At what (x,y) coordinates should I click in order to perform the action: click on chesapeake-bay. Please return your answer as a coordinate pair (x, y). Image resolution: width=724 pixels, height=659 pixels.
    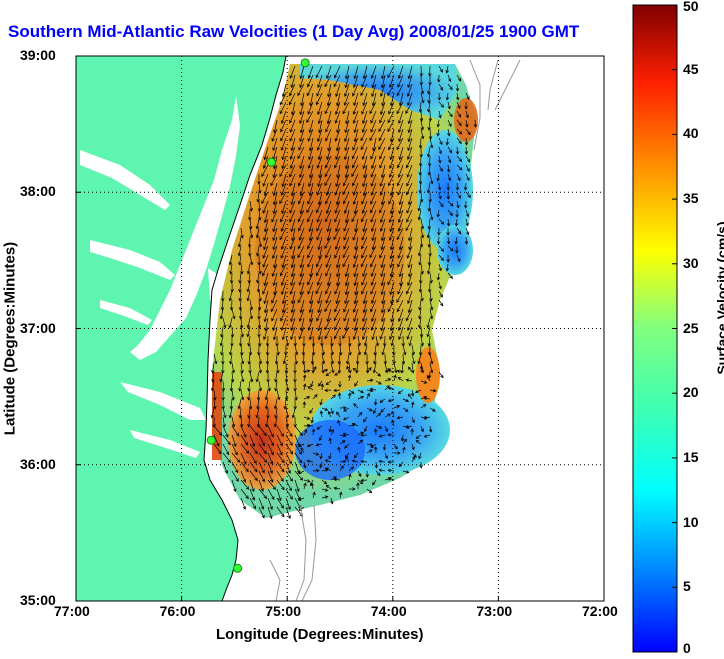
    Looking at the image, I should click on (185, 228).